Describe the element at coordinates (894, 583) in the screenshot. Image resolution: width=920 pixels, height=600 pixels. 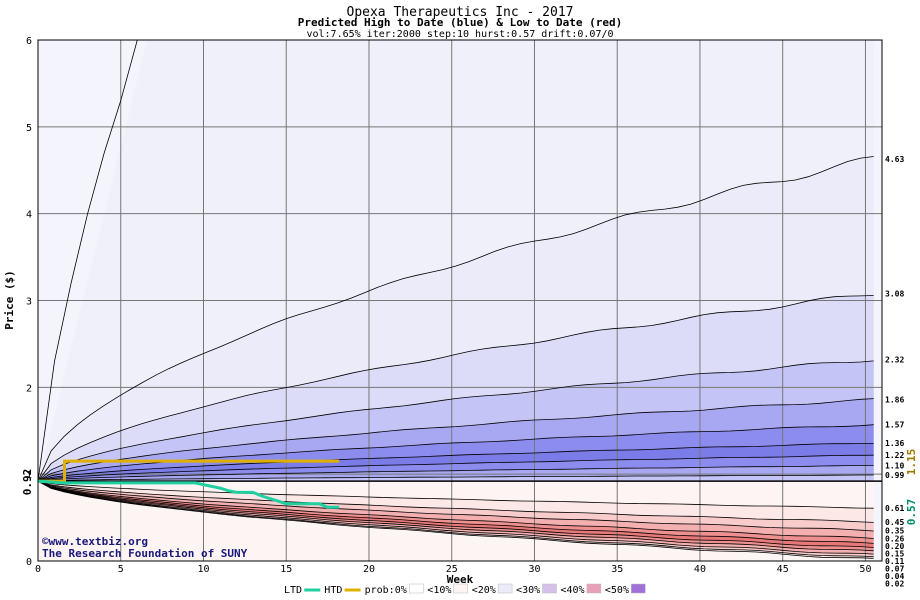
I see `end-label-0.02: 0.02` at that location.